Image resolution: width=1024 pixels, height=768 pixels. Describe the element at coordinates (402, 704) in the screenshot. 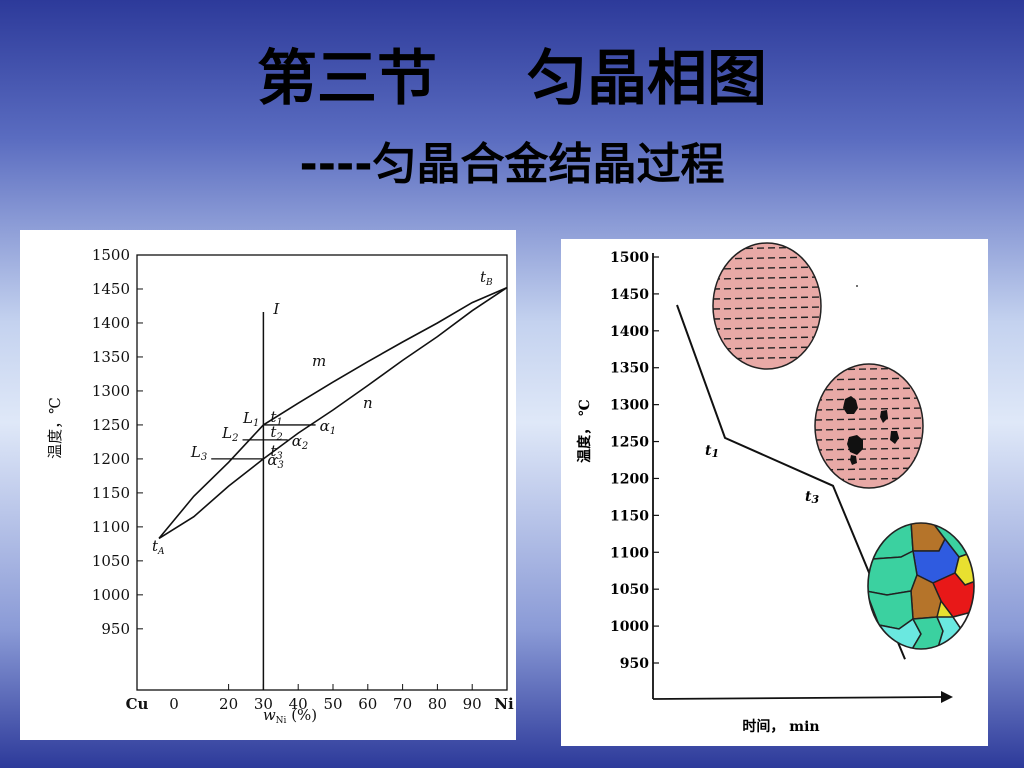

I see `x-tick-label: 70` at that location.